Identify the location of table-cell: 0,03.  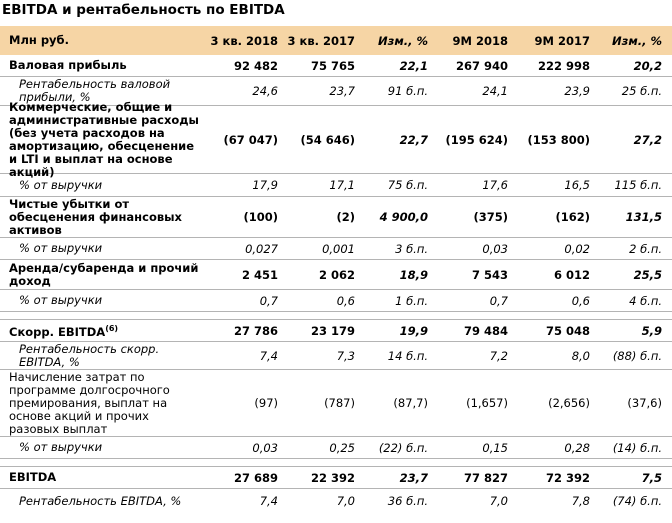
(265, 447).